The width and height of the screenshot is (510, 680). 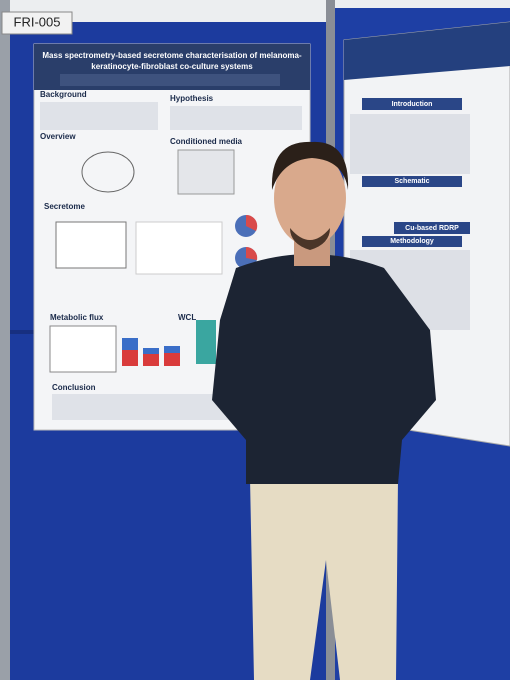 What do you see at coordinates (206, 172) in the screenshot?
I see `plate-image` at bounding box center [206, 172].